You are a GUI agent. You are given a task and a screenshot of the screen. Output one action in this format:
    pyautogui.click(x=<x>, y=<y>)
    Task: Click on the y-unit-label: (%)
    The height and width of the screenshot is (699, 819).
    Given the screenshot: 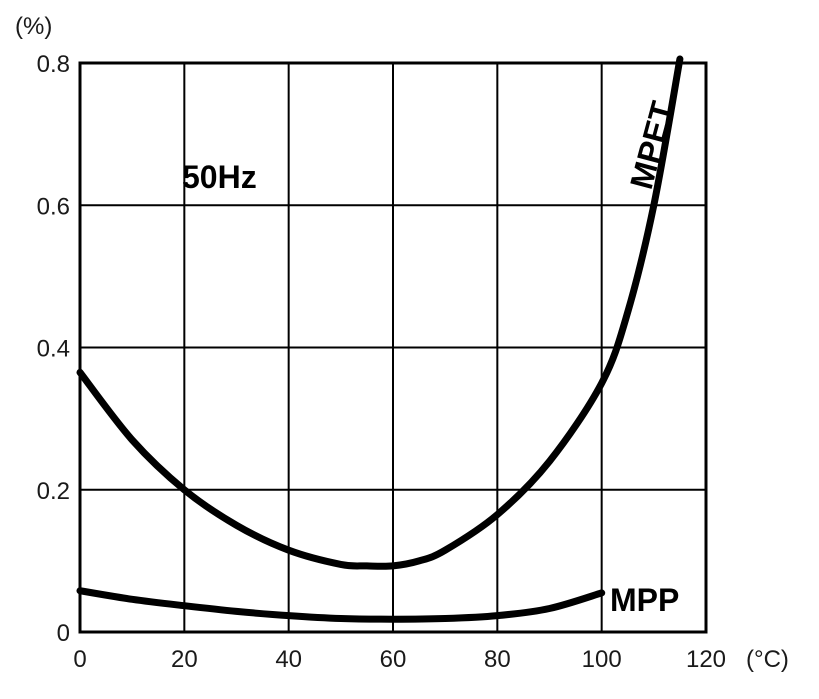 What is the action you would take?
    pyautogui.click(x=33, y=26)
    